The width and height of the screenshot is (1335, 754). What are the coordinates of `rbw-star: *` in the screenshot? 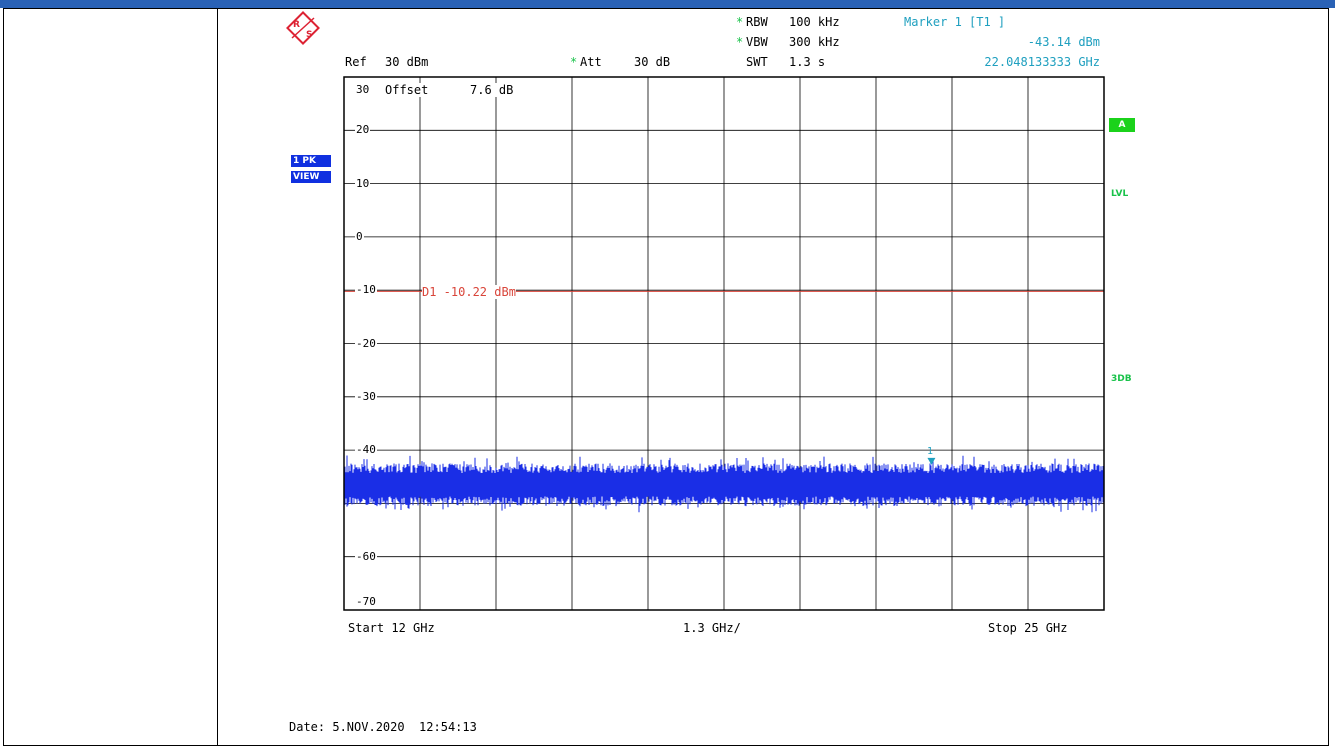 It's located at (740, 22).